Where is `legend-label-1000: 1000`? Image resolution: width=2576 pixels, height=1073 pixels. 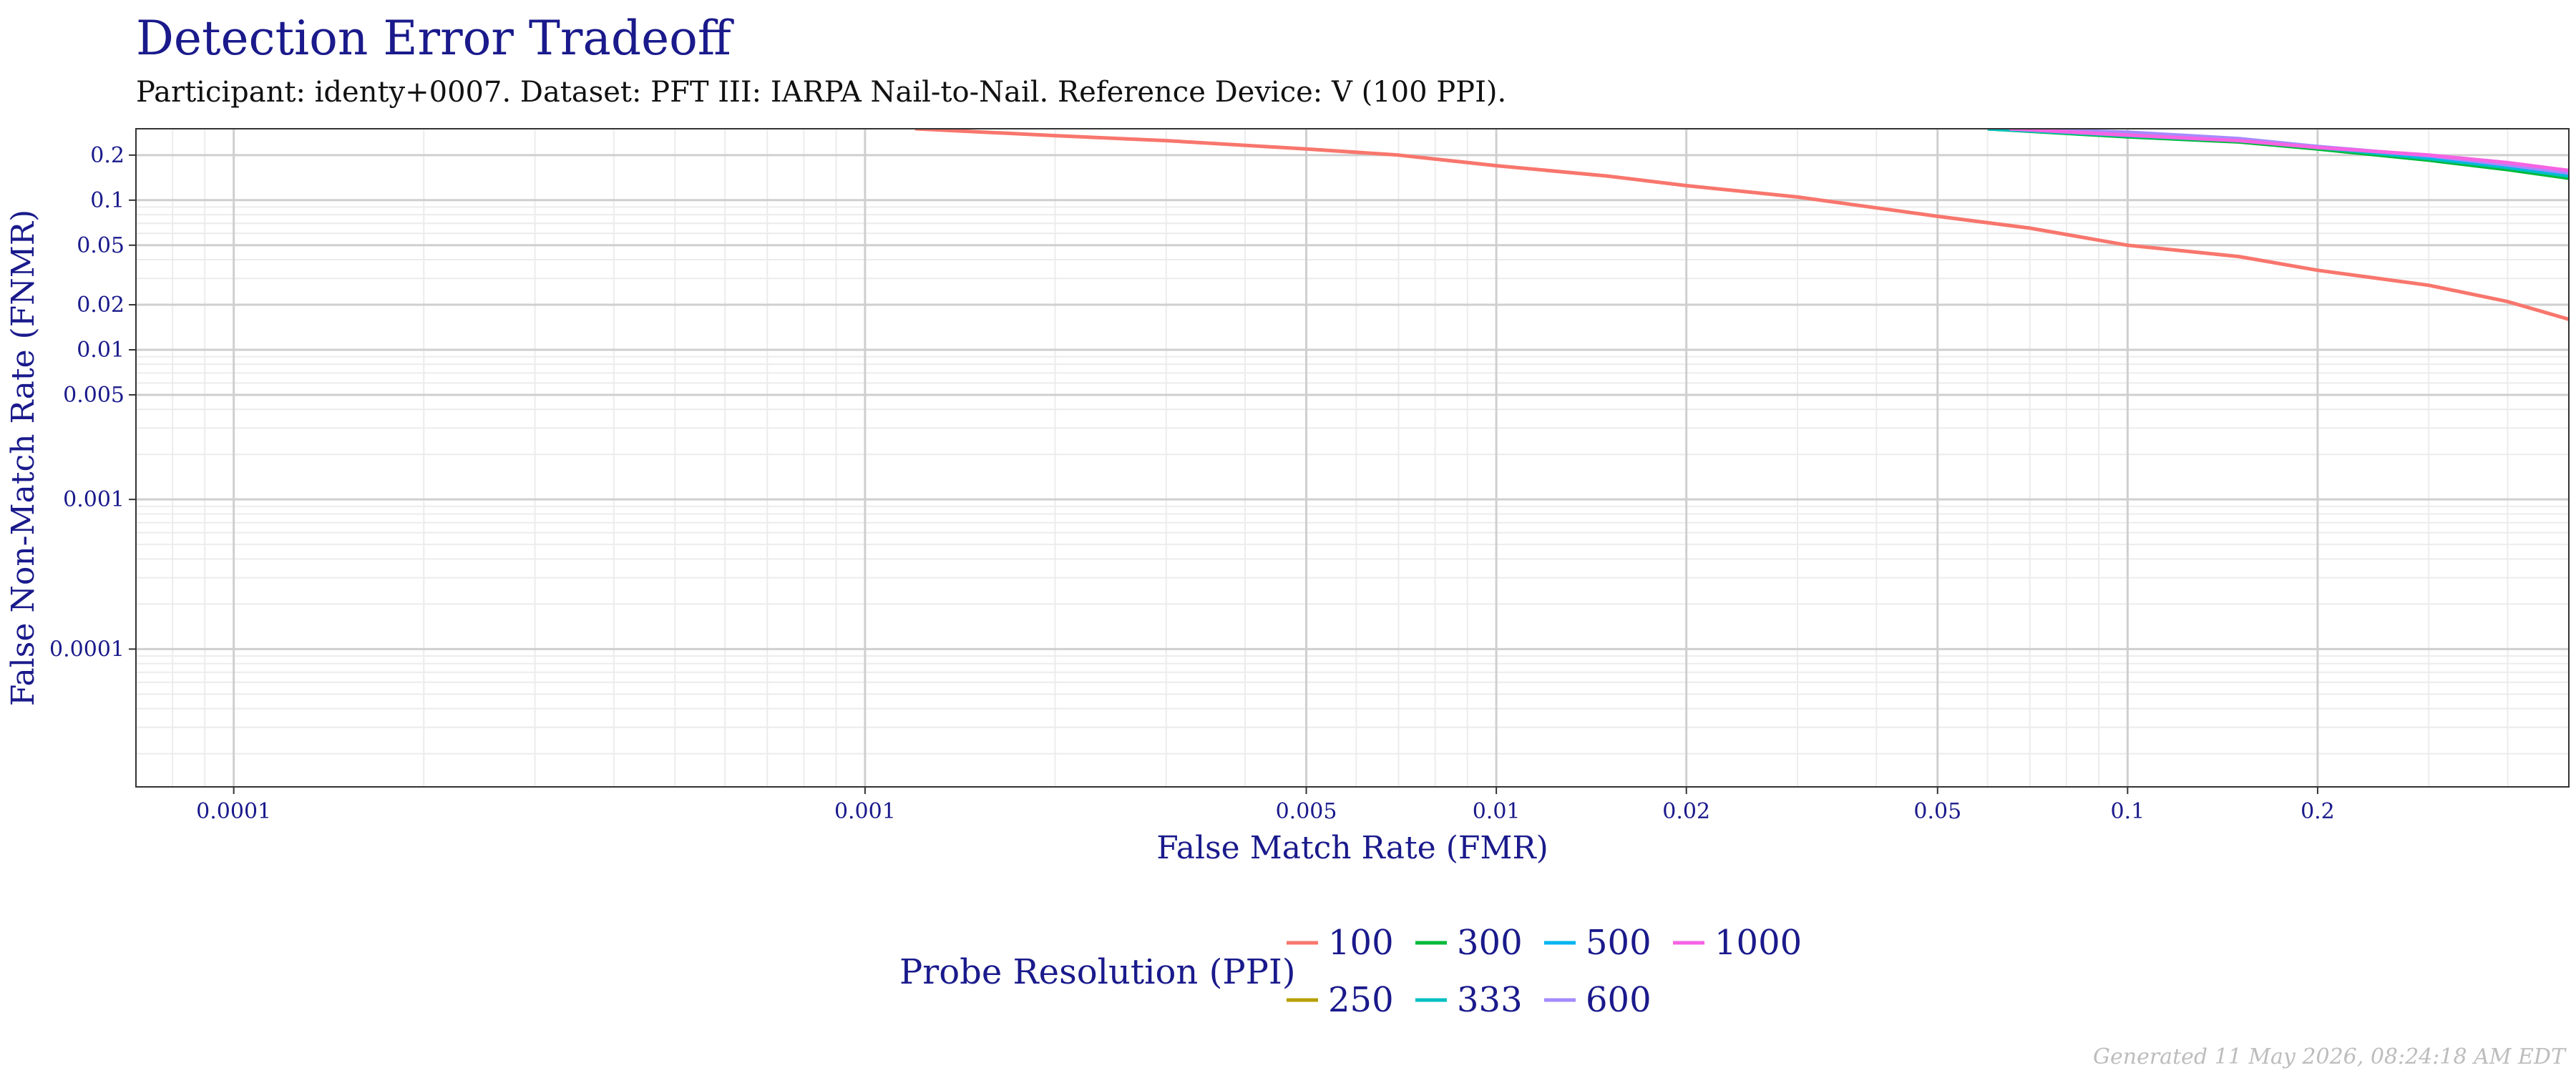
legend-label-1000: 1000 is located at coordinates (1758, 943).